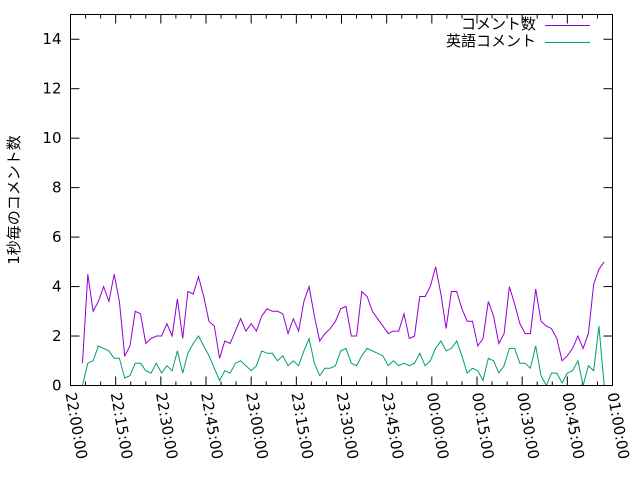 The image size is (640, 484). Describe the element at coordinates (482, 425) in the screenshot. I see `x-tick-label: 00:15:00` at that location.